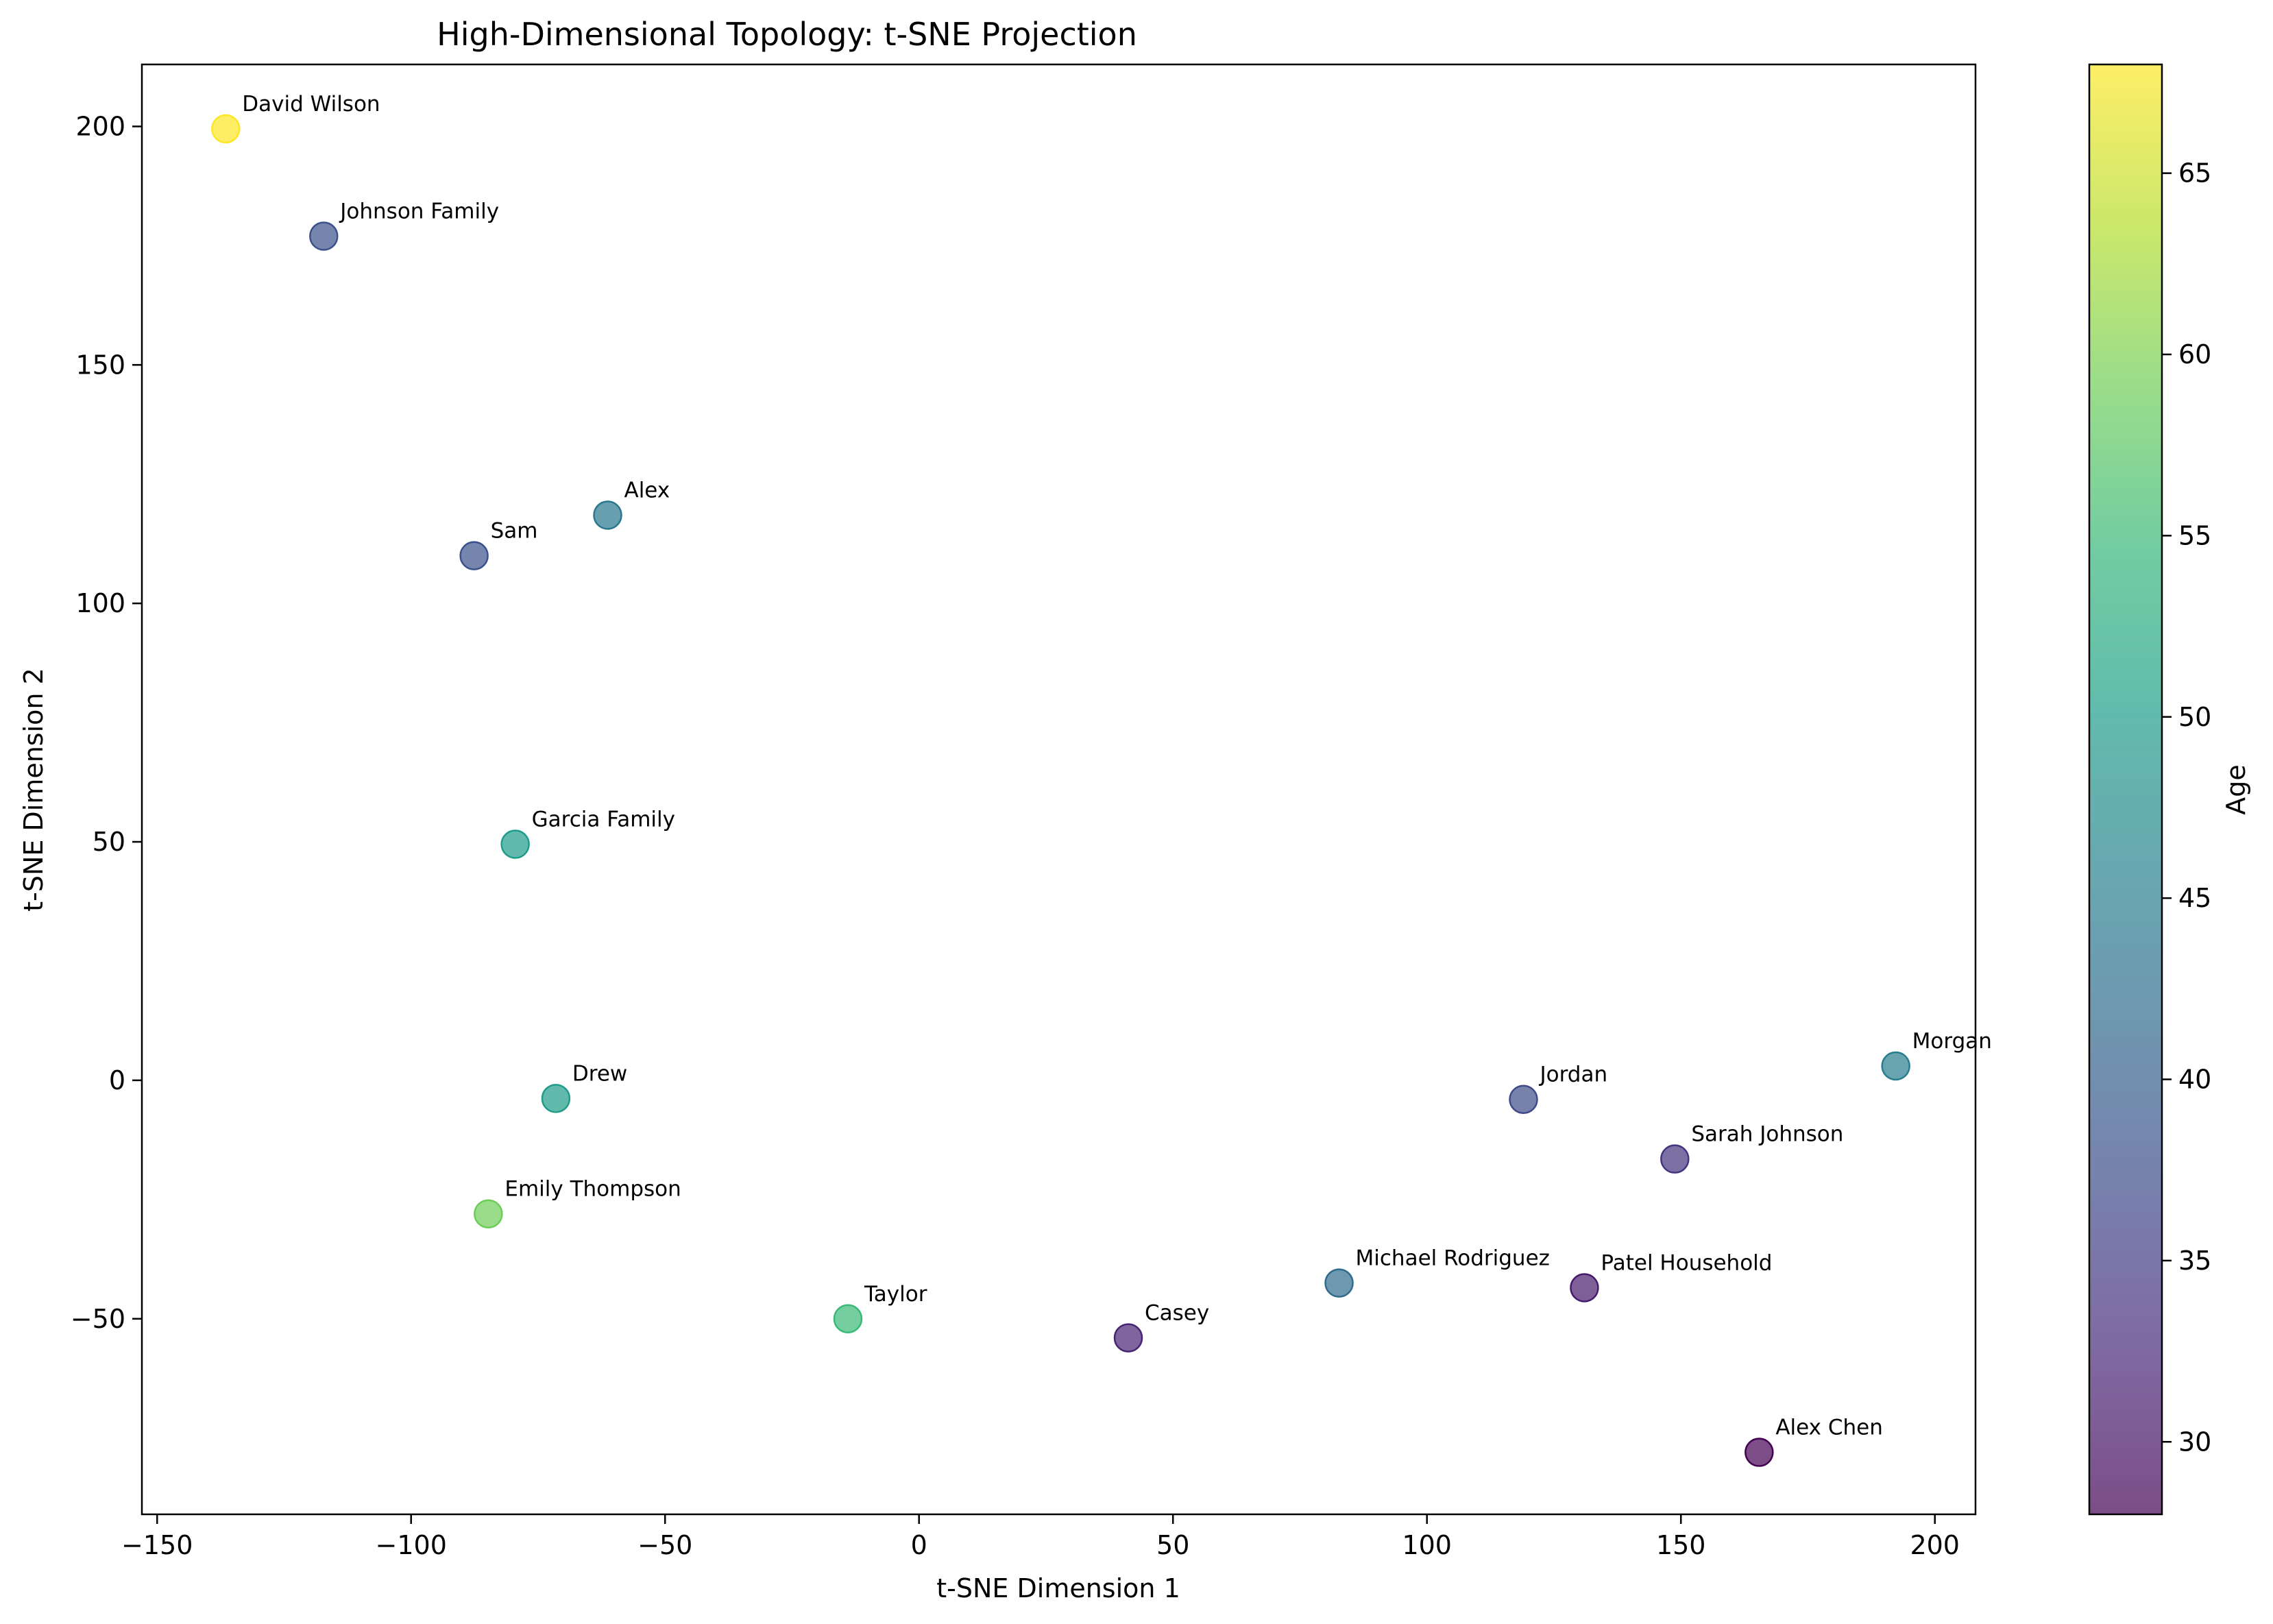 Image resolution: width=2273 pixels, height=1624 pixels. What do you see at coordinates (647, 490) in the screenshot?
I see `point-label: Alex` at bounding box center [647, 490].